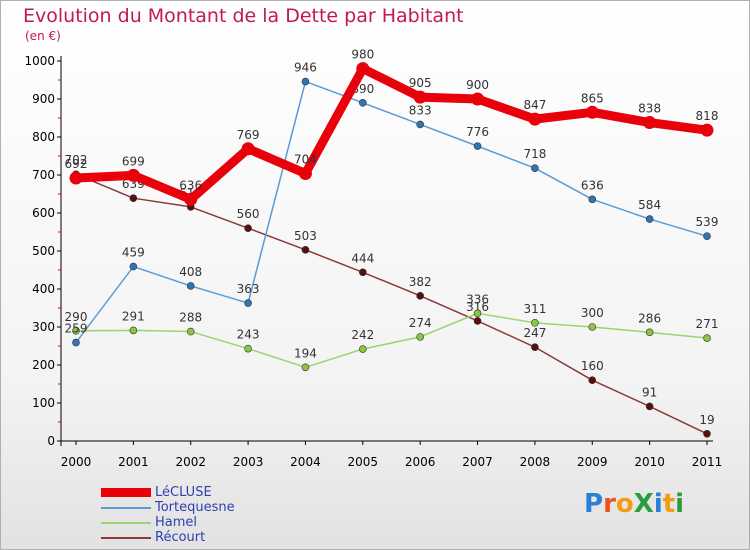 The image size is (750, 550). What do you see at coordinates (168, 507) in the screenshot?
I see `legend-item: Tortequesne` at bounding box center [168, 507].